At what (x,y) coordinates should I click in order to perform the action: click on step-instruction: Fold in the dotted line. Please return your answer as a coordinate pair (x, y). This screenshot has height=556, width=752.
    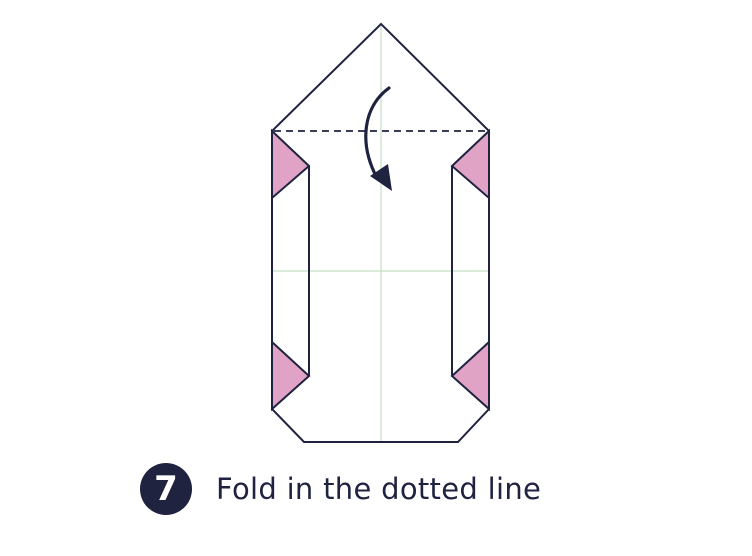
    Looking at the image, I should click on (379, 489).